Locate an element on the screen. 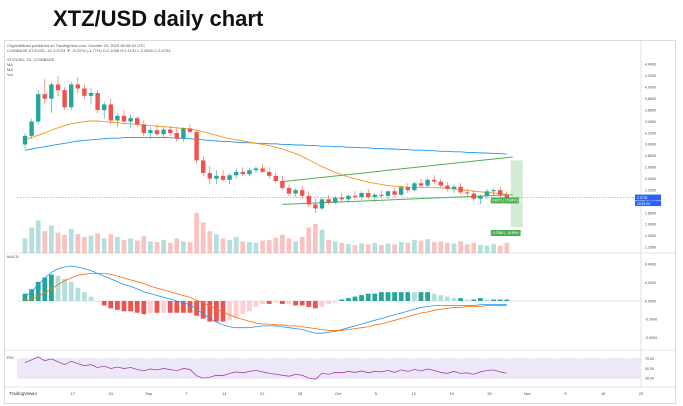  macd-tick-label: -0.4000 is located at coordinates (651, 338).